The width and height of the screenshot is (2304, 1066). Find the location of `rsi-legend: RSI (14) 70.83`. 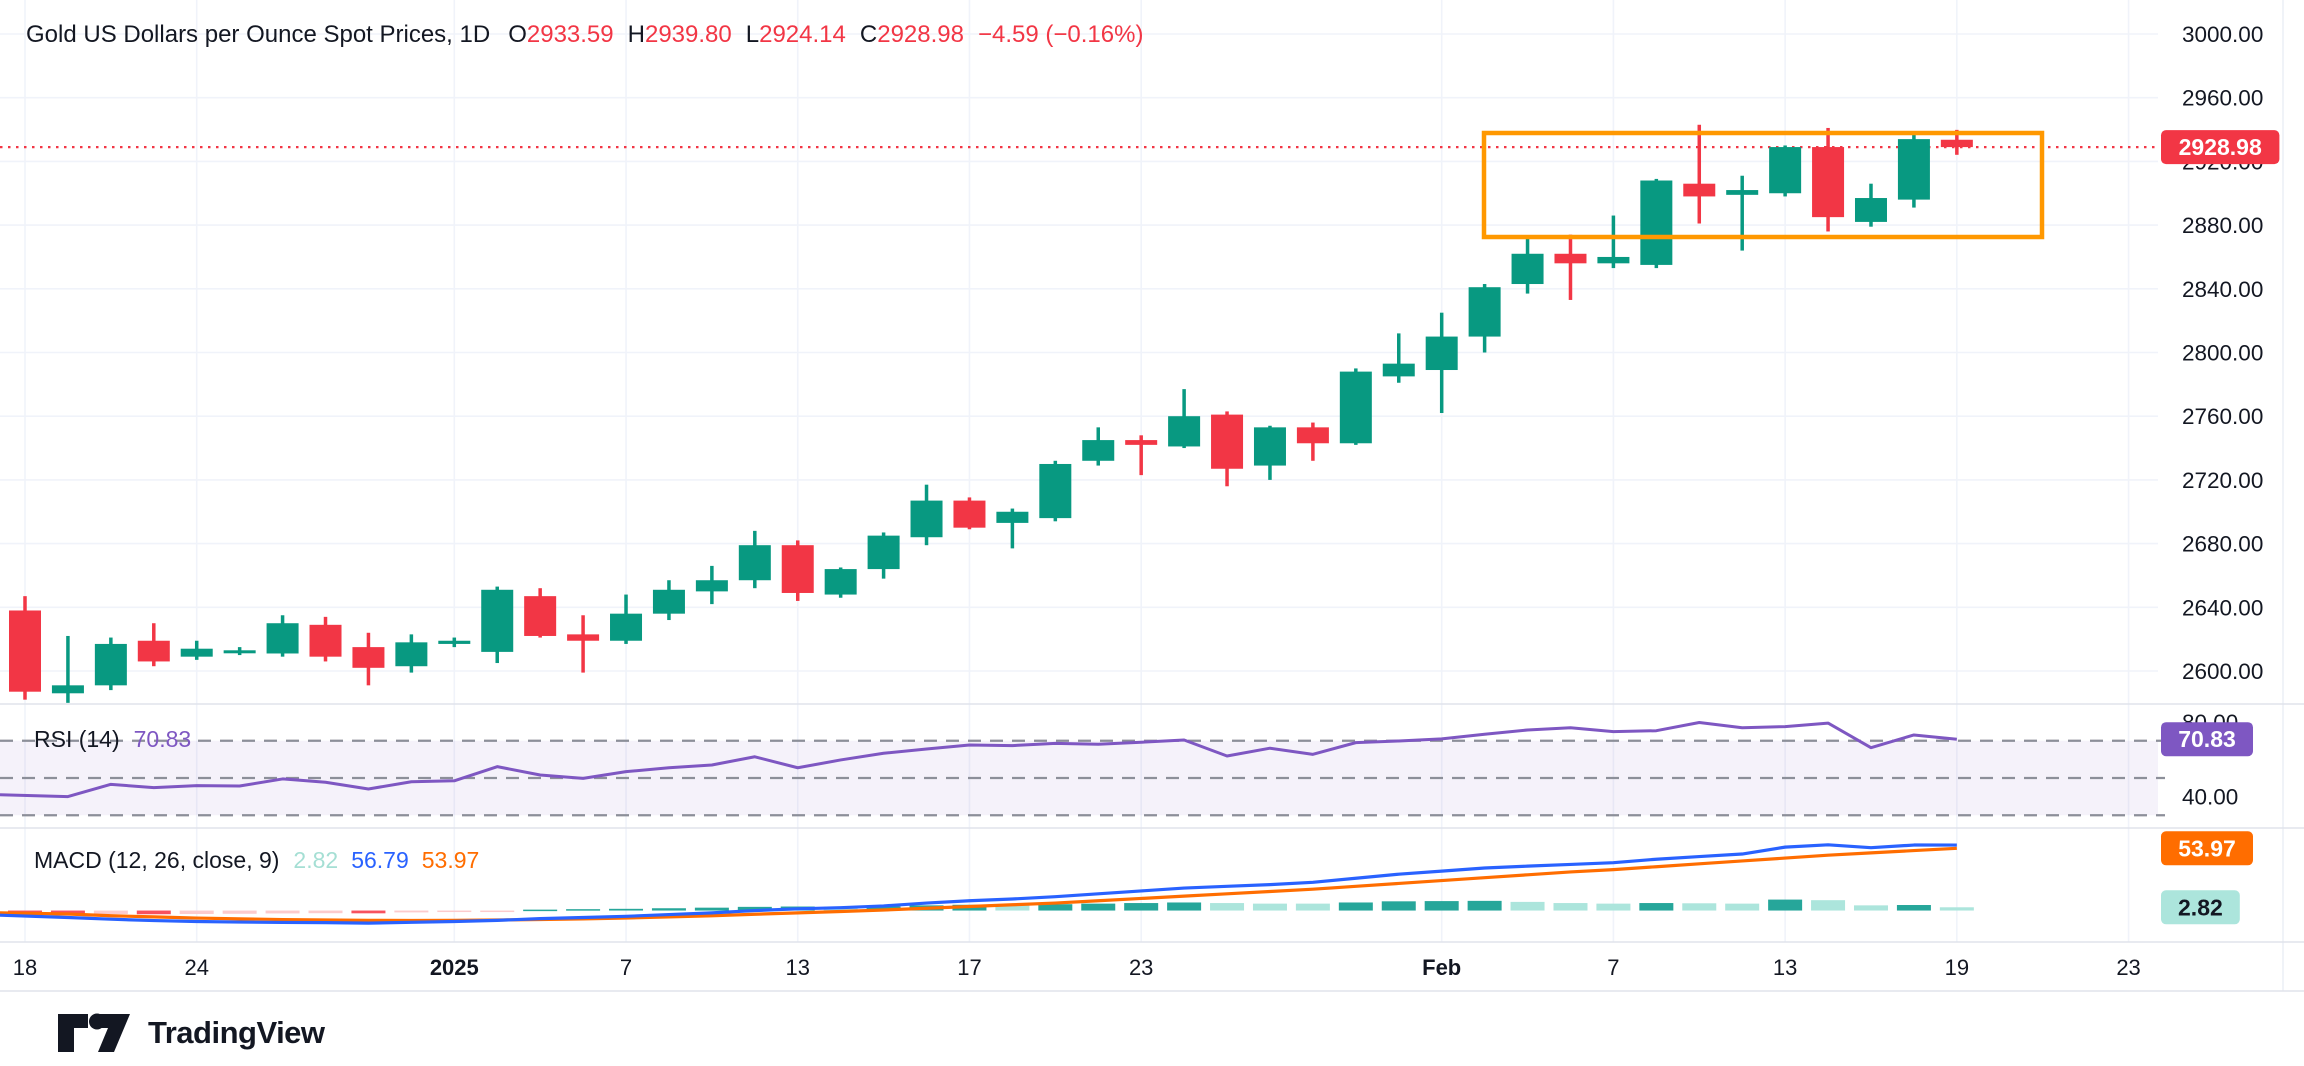

rsi-legend: RSI (14) 70.83 is located at coordinates (119, 739).